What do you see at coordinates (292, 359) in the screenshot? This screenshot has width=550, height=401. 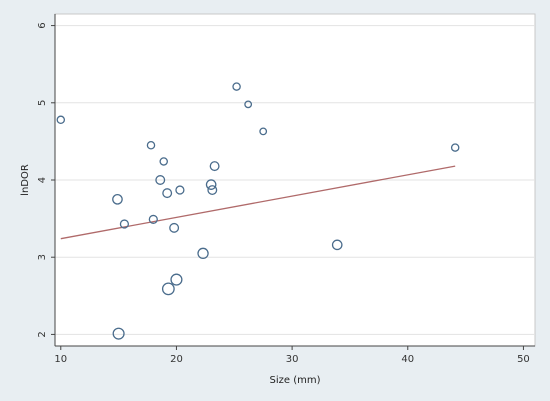 I see `x-tick-label: 30` at bounding box center [292, 359].